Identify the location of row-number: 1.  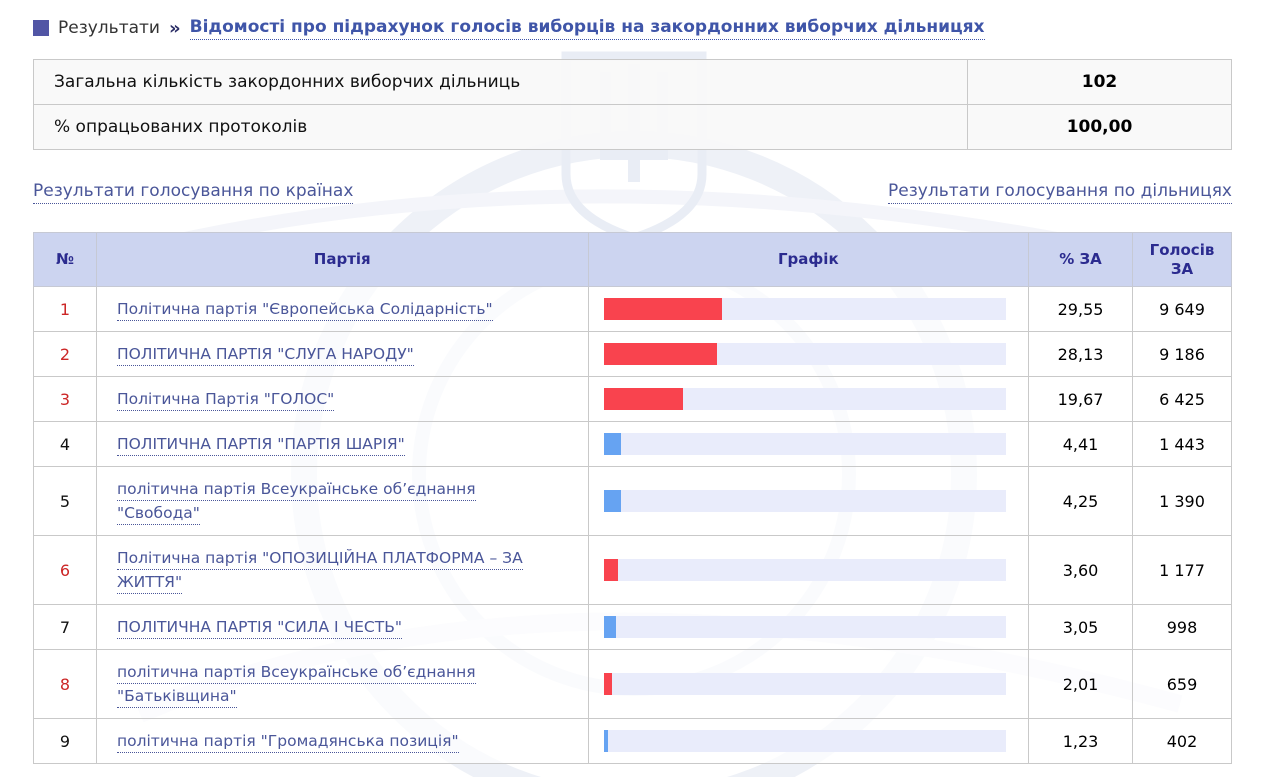
(65, 309).